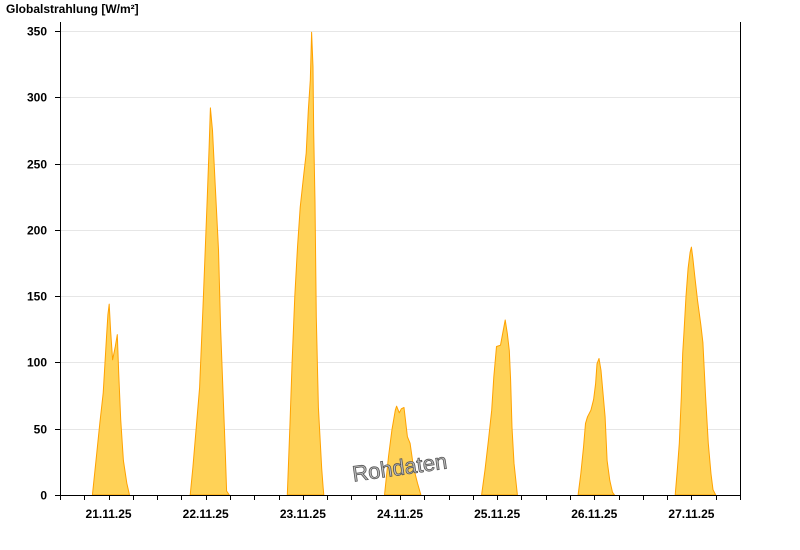 This screenshot has height=550, width=800. What do you see at coordinates (109, 514) in the screenshot?
I see `x-tick-label: 21.11.25` at bounding box center [109, 514].